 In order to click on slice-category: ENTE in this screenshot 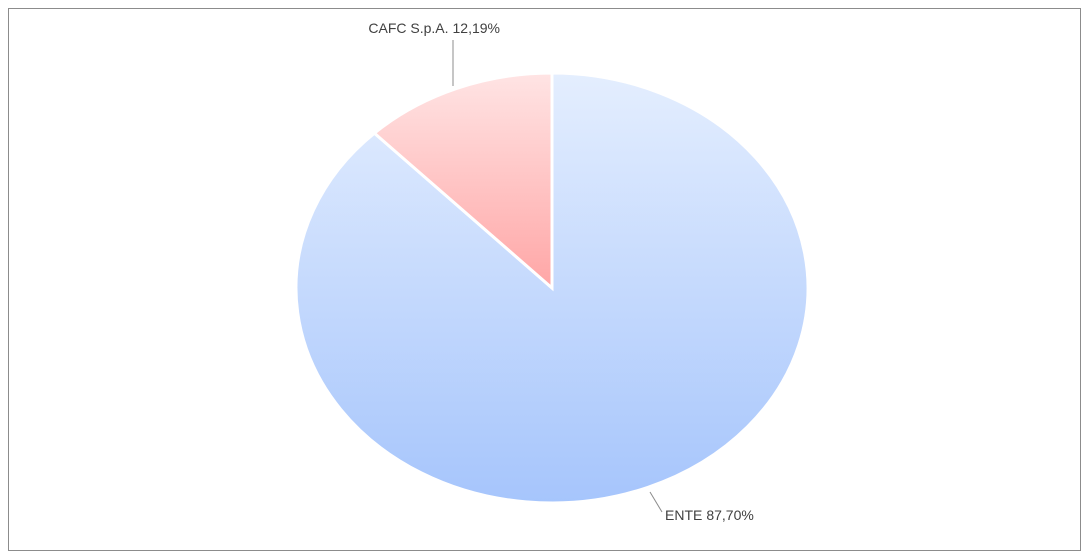, I will do `click(683, 515)`.